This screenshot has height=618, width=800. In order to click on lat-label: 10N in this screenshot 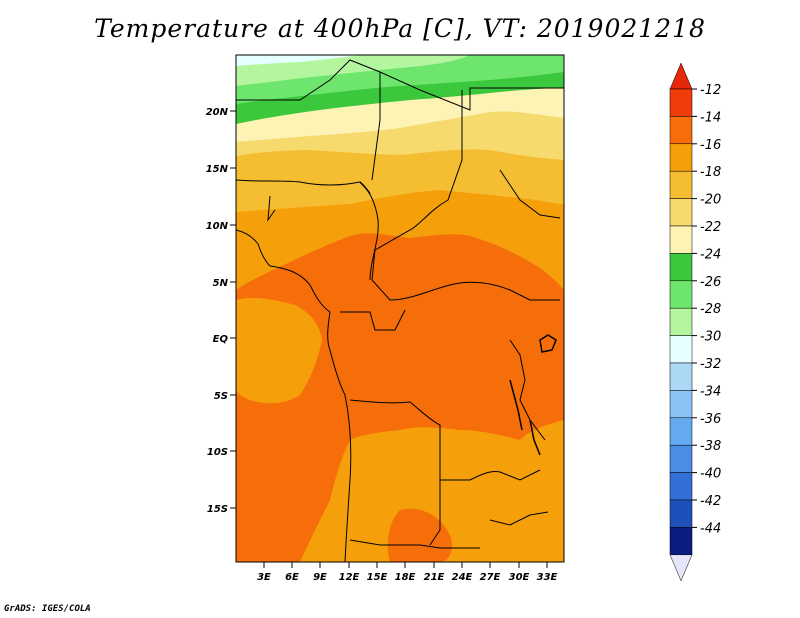, I will do `click(217, 226)`.